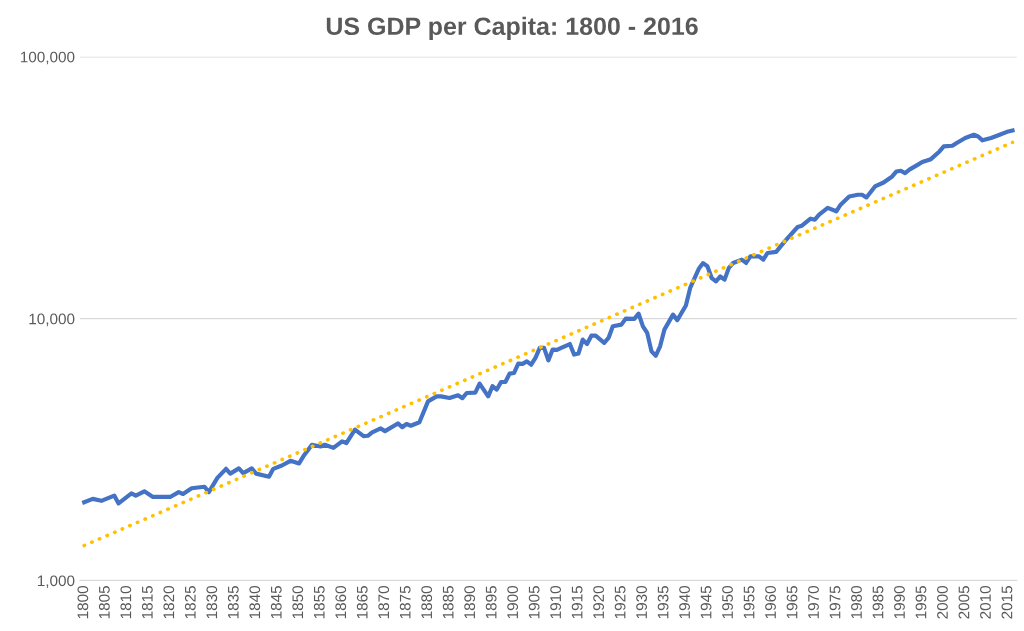 This screenshot has width=1024, height=631. Describe the element at coordinates (985, 602) in the screenshot. I see `x-tick-label: 2010` at that location.